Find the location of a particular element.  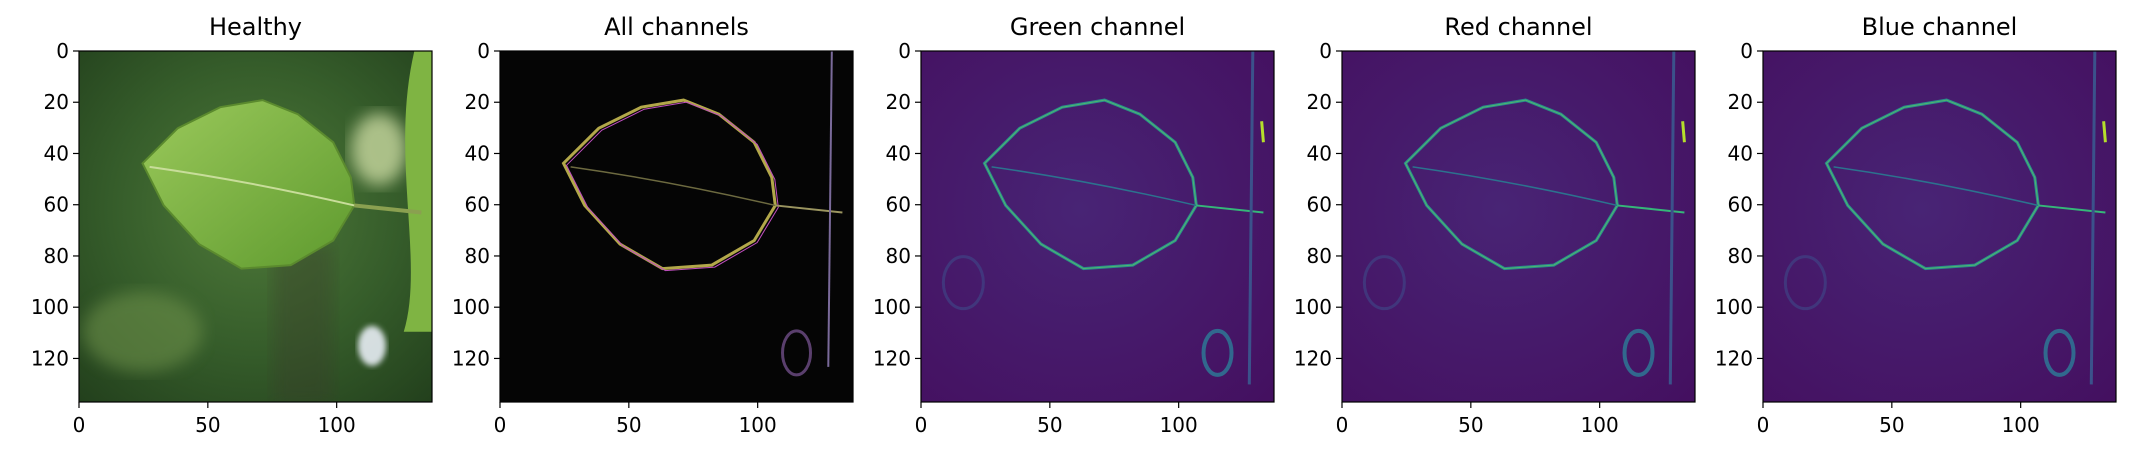

panel-title: All channels is located at coordinates (676, 27).